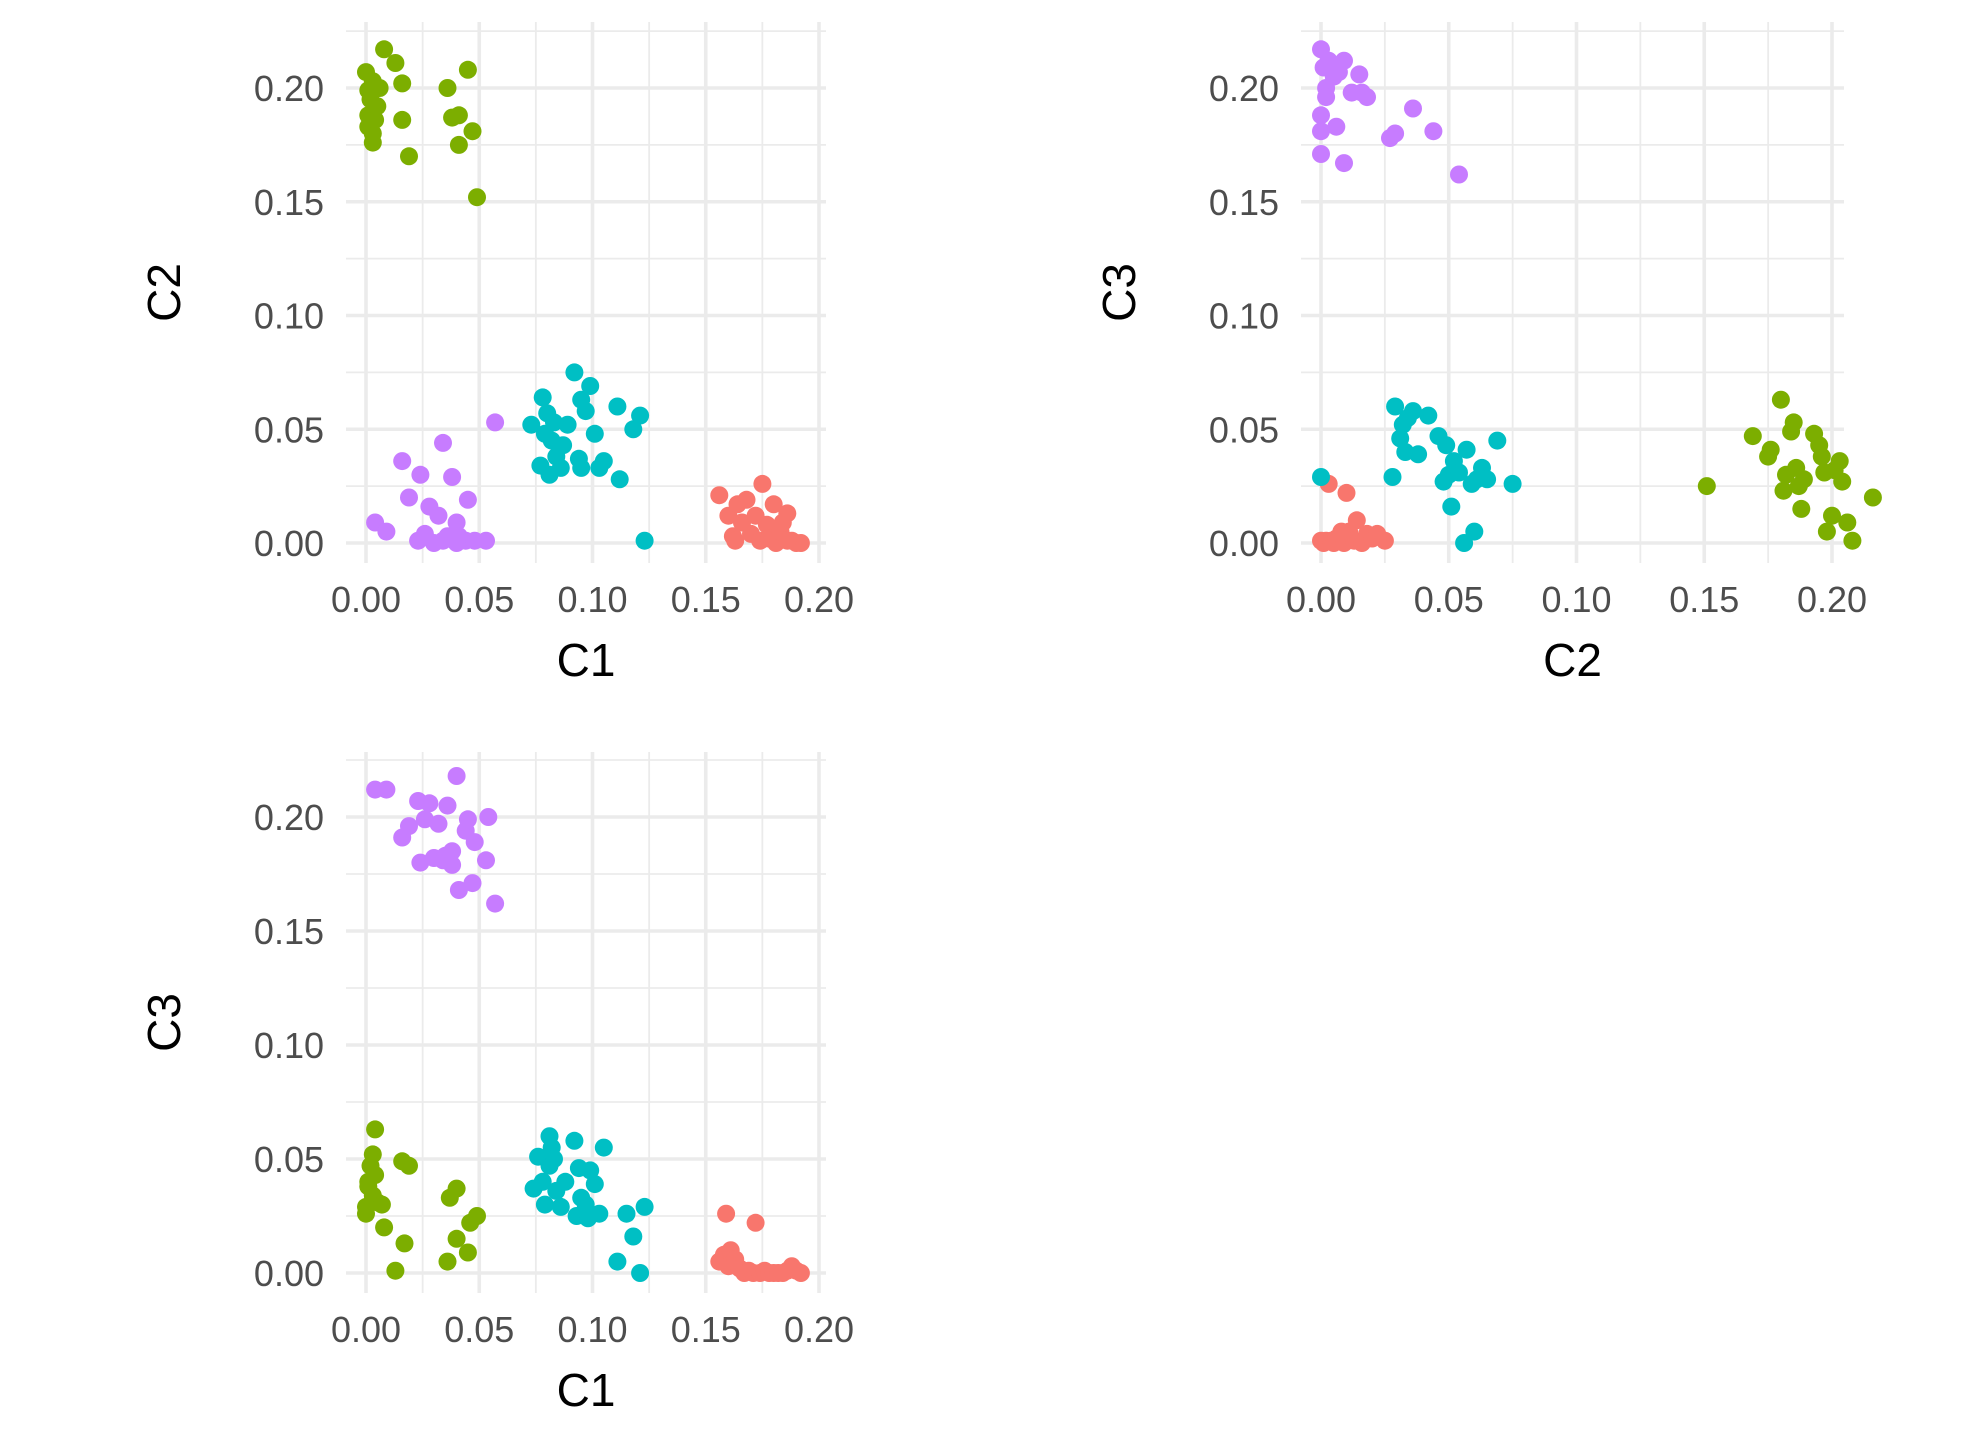 This screenshot has height=1450, width=1962. I want to click on x-tick-label: 0.05, so click(479, 1329).